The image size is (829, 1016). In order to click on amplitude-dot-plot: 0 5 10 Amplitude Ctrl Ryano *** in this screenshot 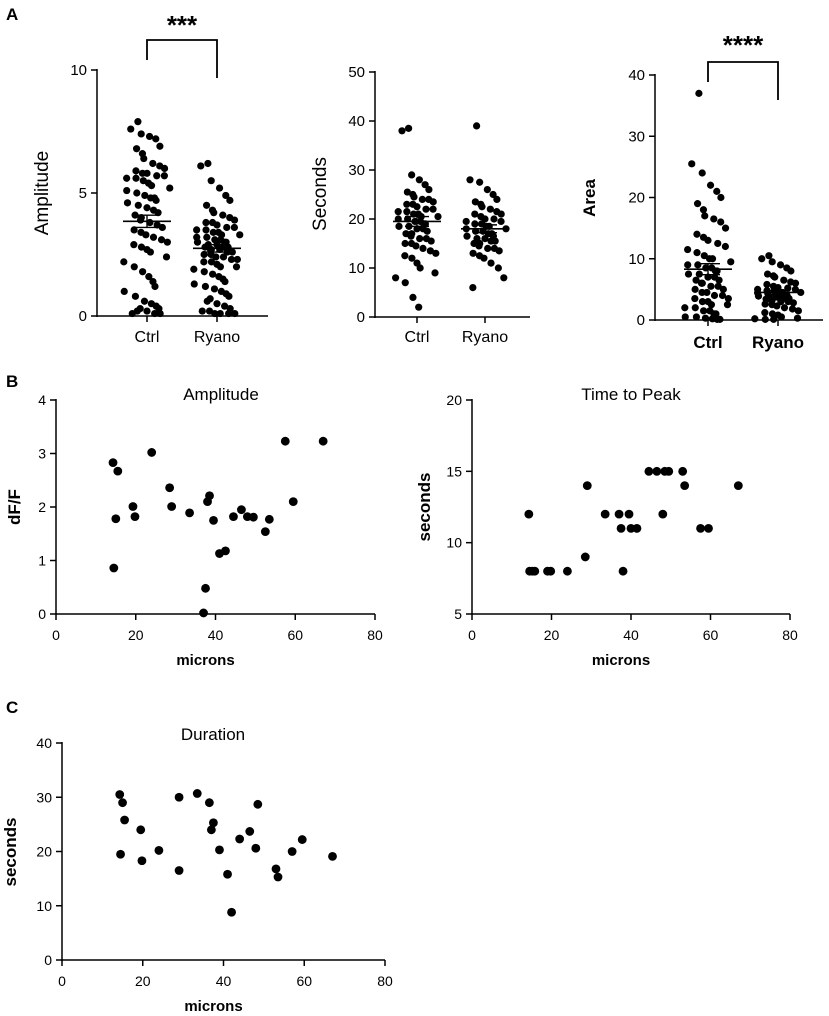, I will do `click(150, 178)`.